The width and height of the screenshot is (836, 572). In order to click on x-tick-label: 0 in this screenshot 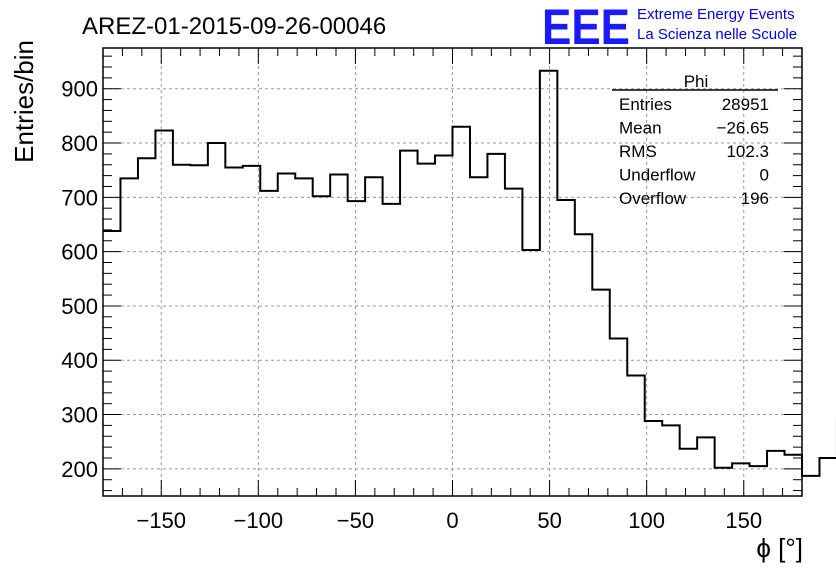, I will do `click(452, 520)`.